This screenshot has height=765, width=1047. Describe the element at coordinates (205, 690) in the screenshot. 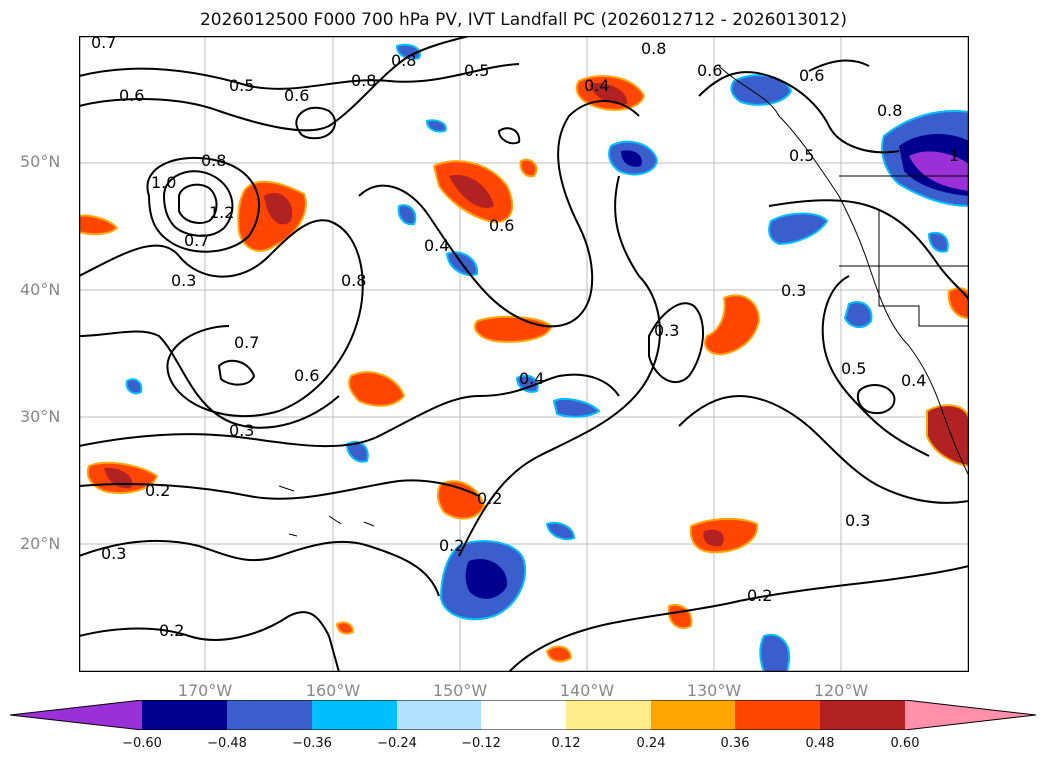

I see `lon-label-170w: 170°W` at that location.